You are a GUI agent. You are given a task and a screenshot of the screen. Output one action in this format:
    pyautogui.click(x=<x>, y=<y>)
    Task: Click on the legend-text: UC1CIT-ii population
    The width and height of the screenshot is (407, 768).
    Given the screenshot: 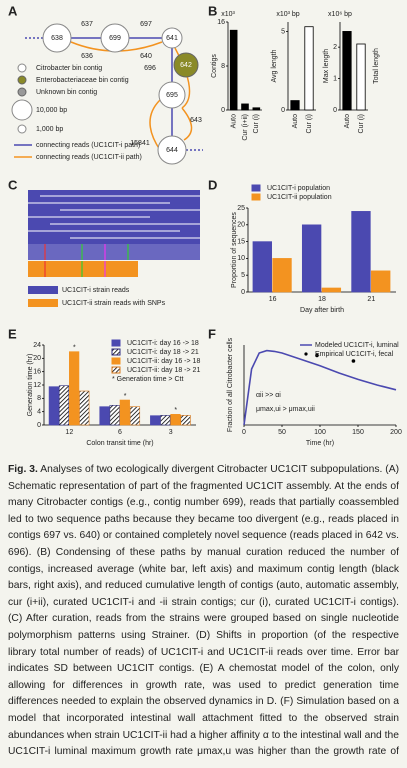 What is the action you would take?
    pyautogui.click(x=299, y=197)
    